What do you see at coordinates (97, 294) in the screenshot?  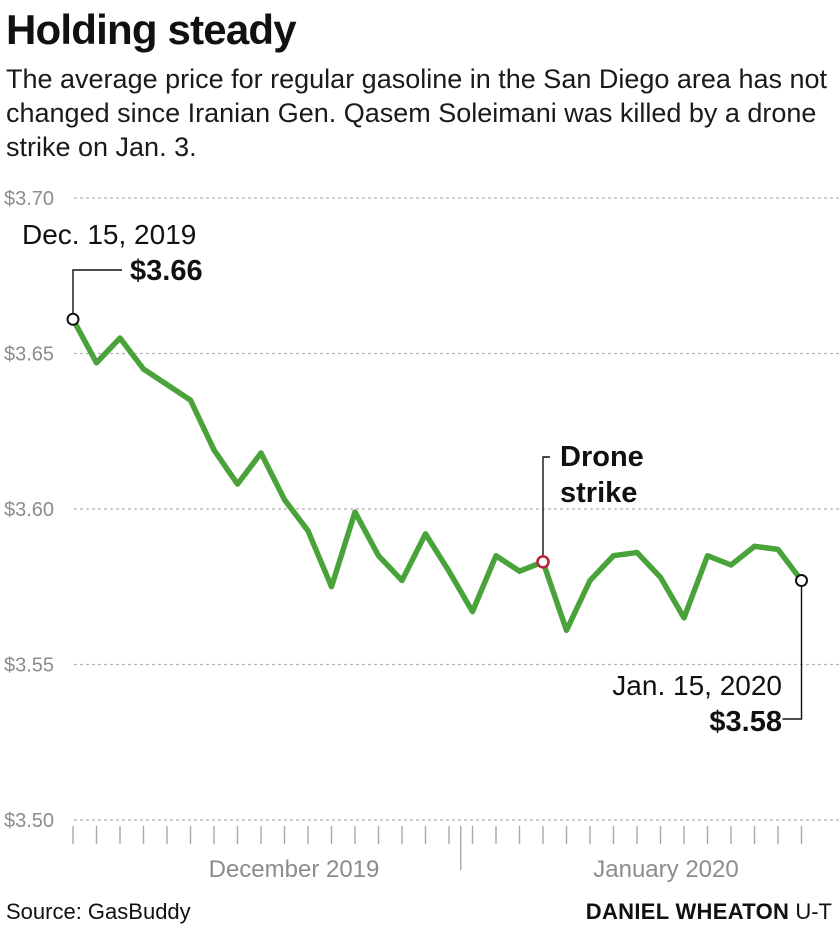 I see `leader-start` at bounding box center [97, 294].